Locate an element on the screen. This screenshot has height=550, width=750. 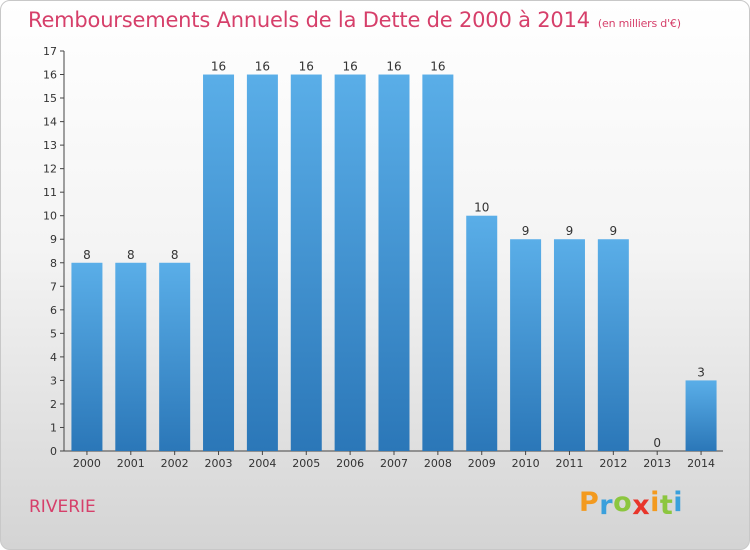
y-tick-label: 2 is located at coordinates (53, 404).